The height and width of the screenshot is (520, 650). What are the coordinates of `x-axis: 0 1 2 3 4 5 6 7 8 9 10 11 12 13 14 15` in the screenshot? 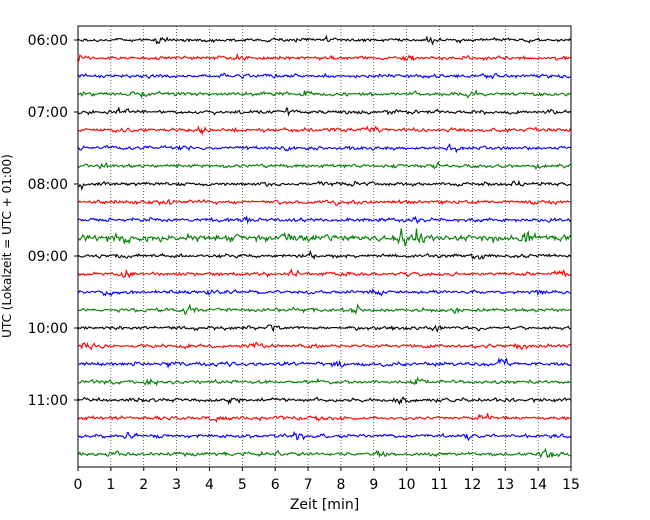 It's located at (327, 480).